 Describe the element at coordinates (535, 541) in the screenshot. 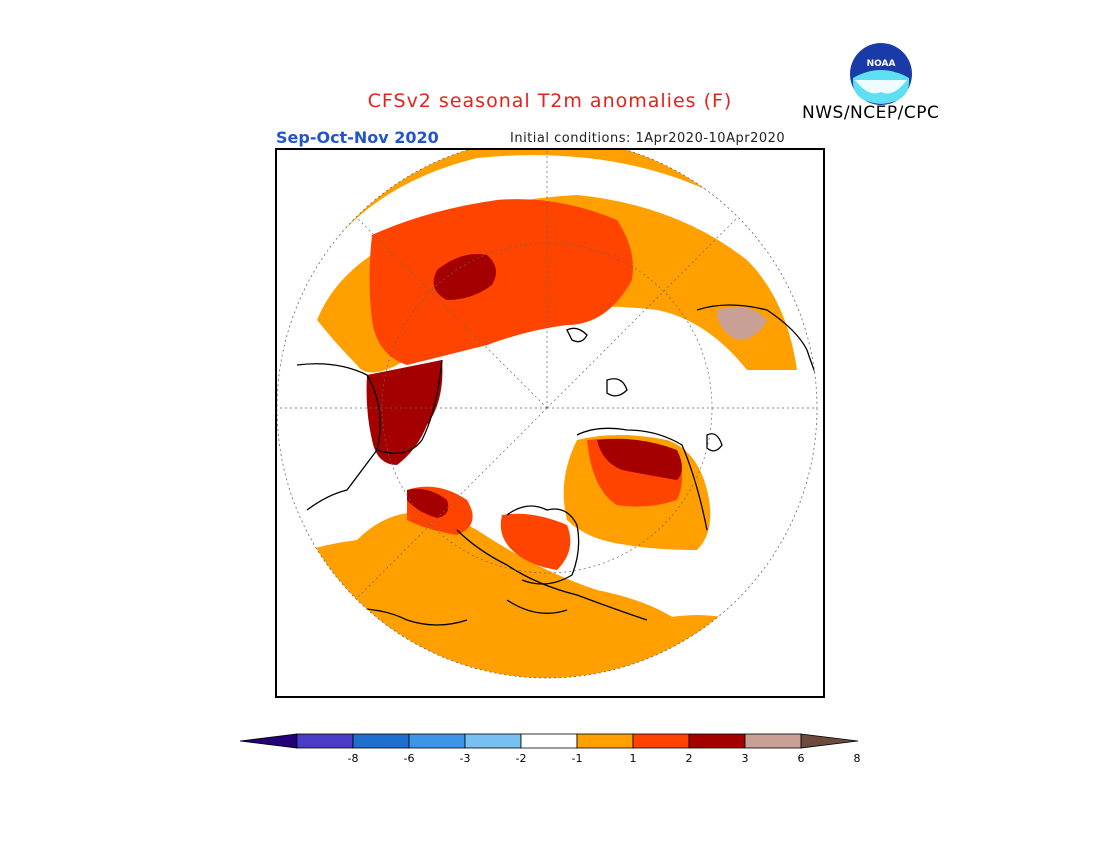

I see `anomaly-region-arctic-red` at that location.